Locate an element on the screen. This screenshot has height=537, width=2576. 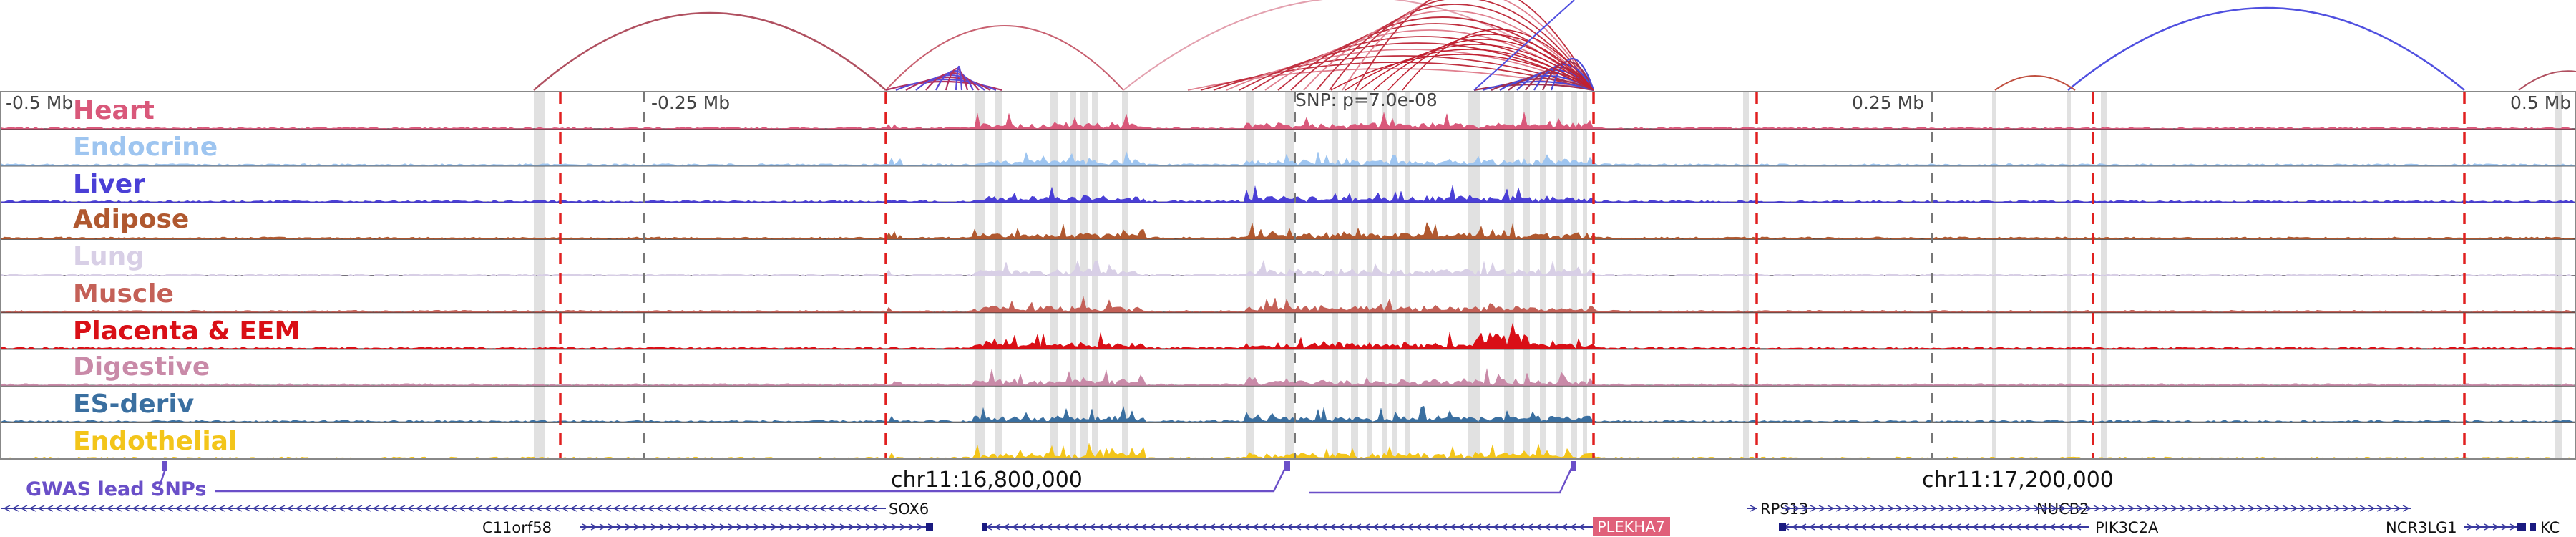
chromatin-loop-arcs is located at coordinates (1554, 46).